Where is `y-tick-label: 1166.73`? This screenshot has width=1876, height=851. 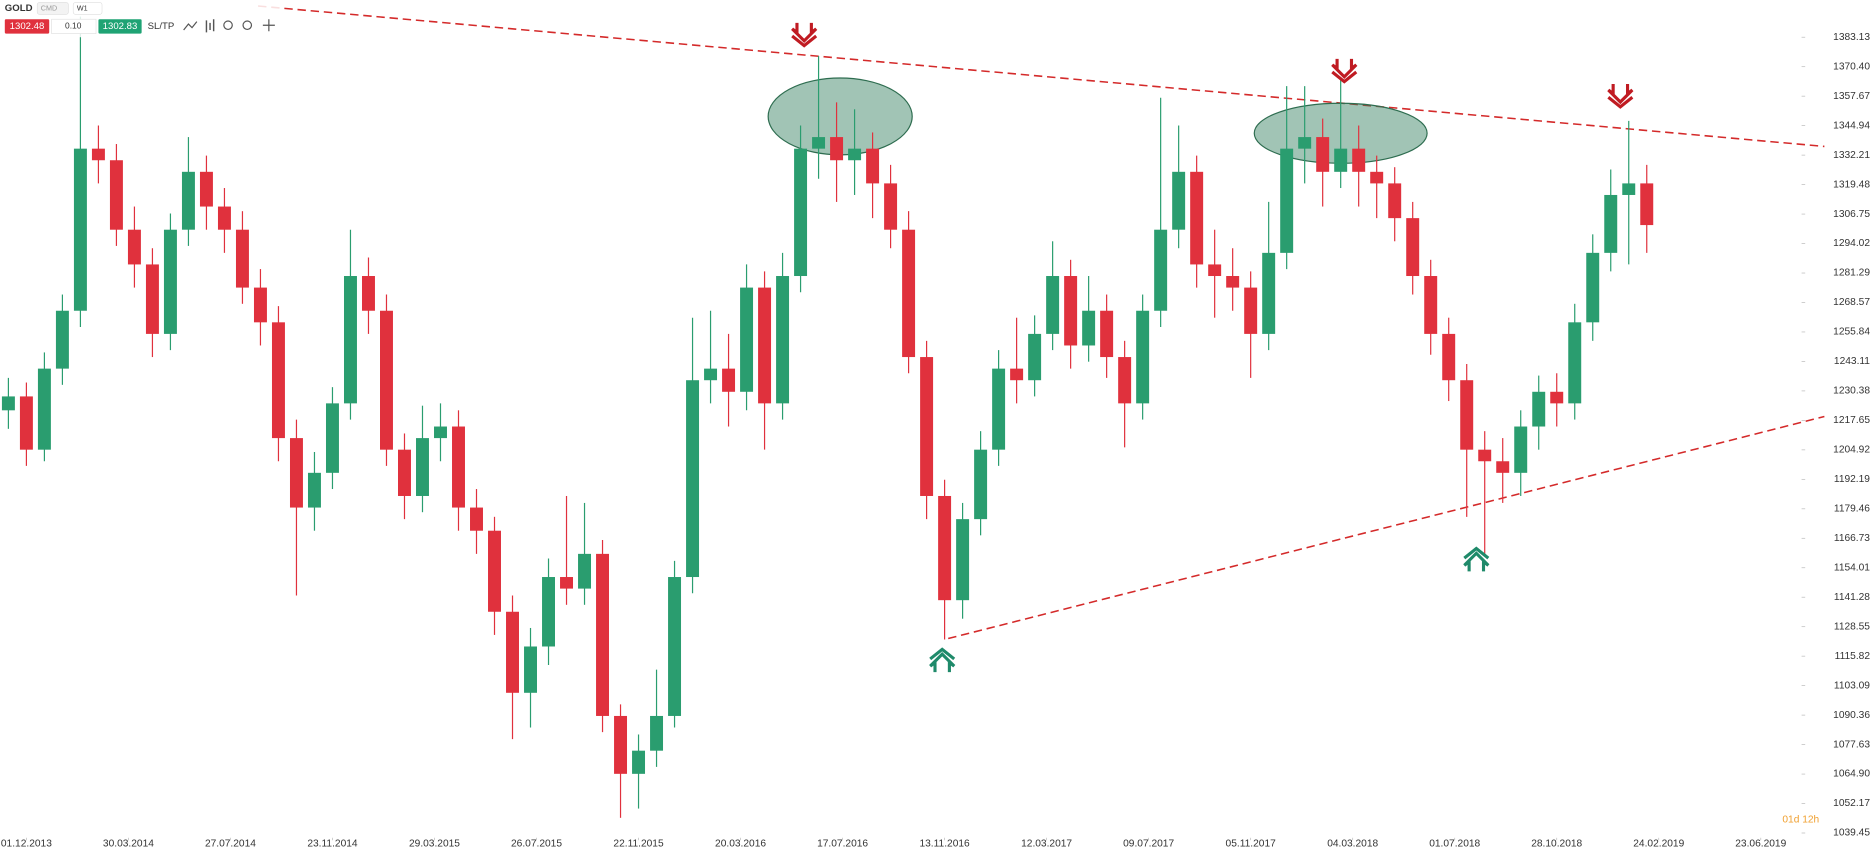
y-tick-label: 1166.73 is located at coordinates (1852, 538).